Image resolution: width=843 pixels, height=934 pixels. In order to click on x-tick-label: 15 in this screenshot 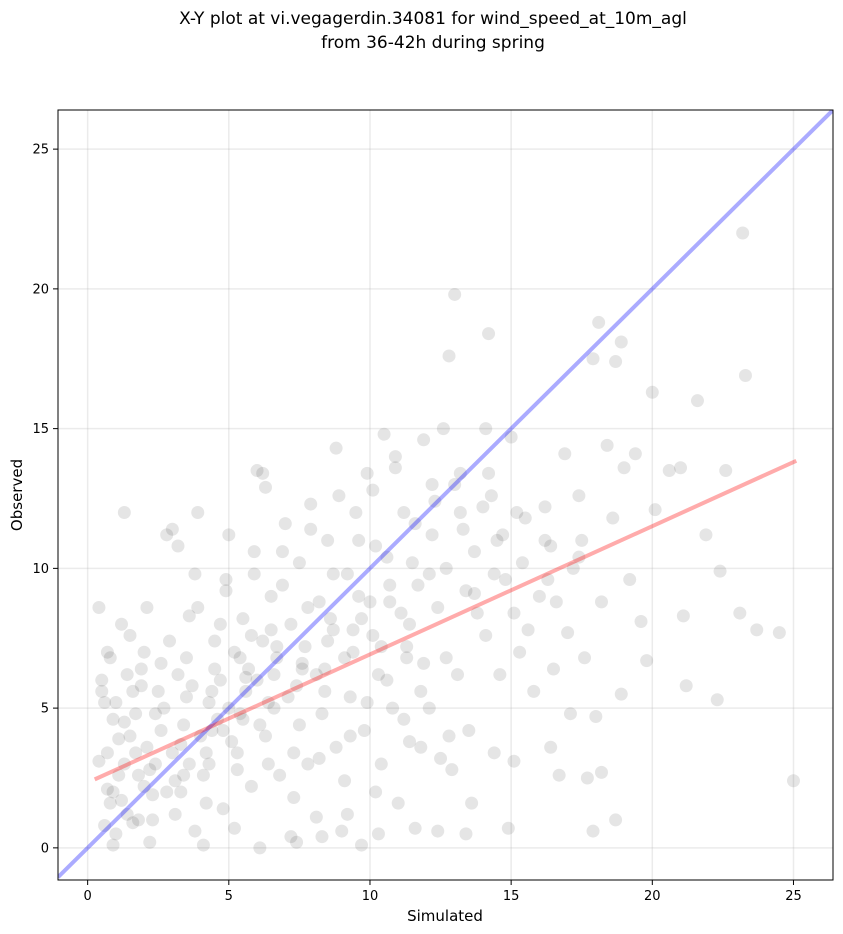, I will do `click(511, 896)`.